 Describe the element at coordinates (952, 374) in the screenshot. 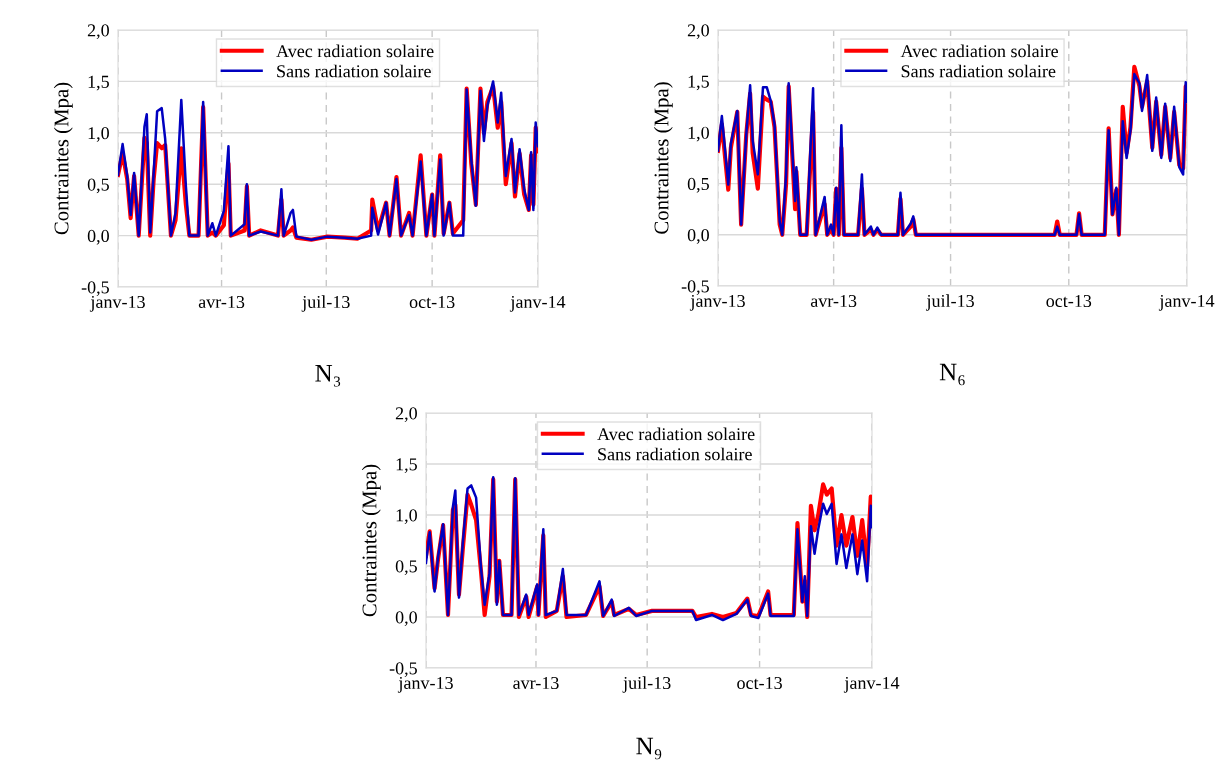

I see `text: N₆` at that location.